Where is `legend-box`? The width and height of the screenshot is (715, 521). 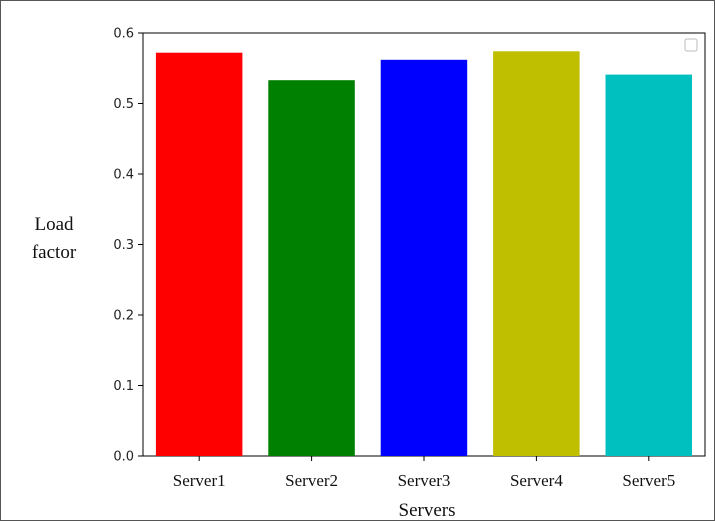 legend-box is located at coordinates (691, 45).